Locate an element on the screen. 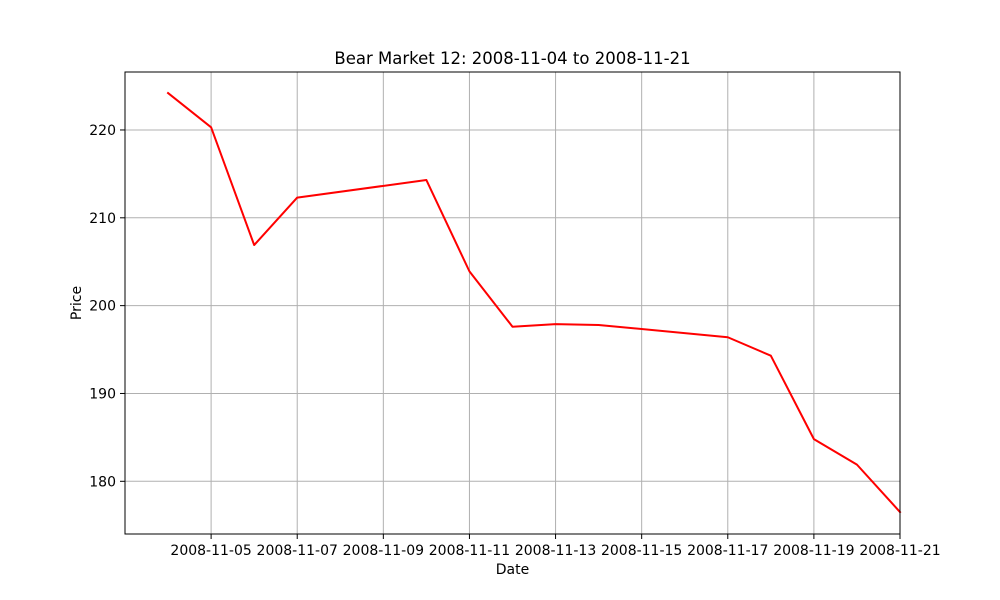 Image resolution: width=1000 pixels, height=600 pixels. y-axis-label: Price is located at coordinates (77, 303).